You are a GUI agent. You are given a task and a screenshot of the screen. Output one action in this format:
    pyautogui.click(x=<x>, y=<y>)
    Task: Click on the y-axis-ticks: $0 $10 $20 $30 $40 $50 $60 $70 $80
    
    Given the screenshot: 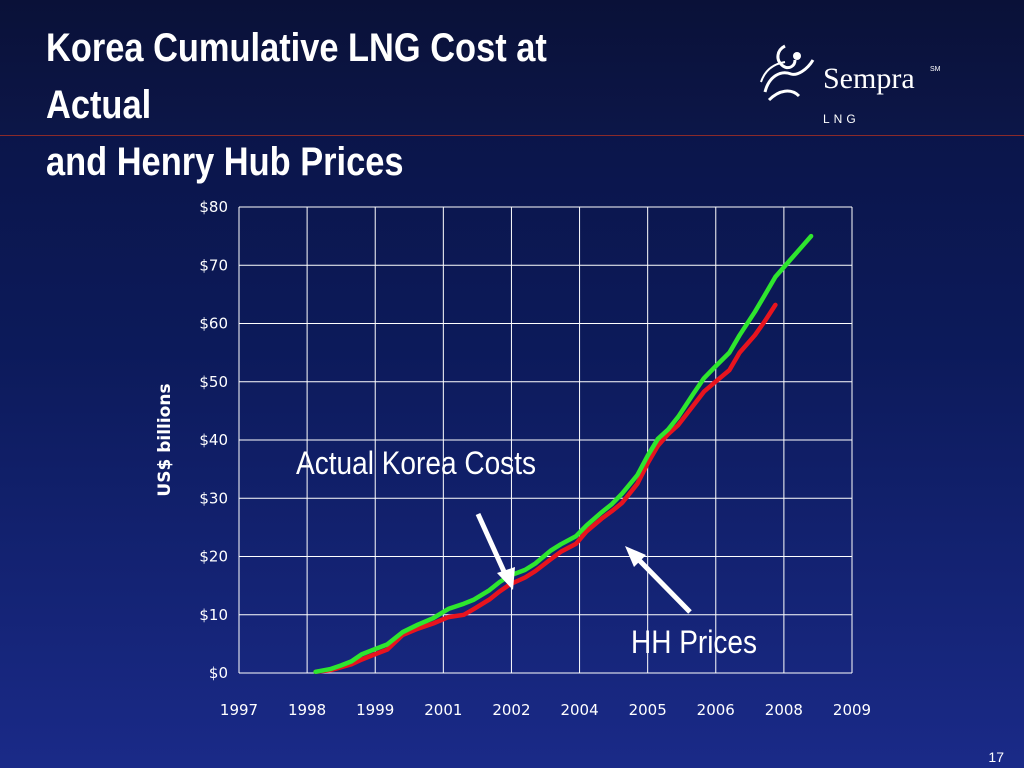 What is the action you would take?
    pyautogui.click(x=213, y=440)
    